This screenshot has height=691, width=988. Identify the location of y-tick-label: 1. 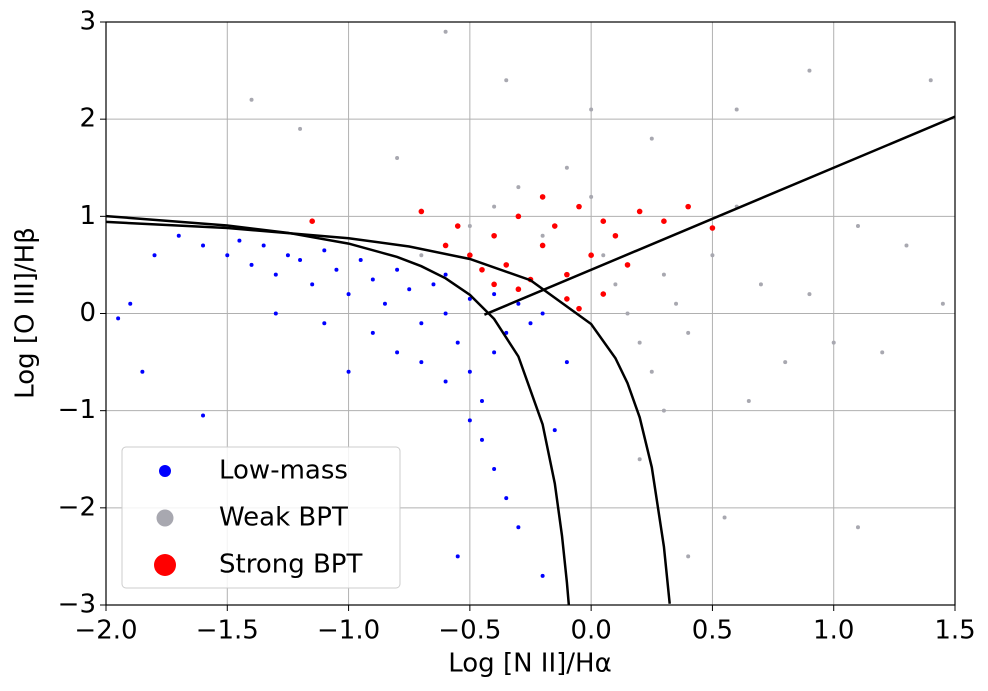
(87, 216).